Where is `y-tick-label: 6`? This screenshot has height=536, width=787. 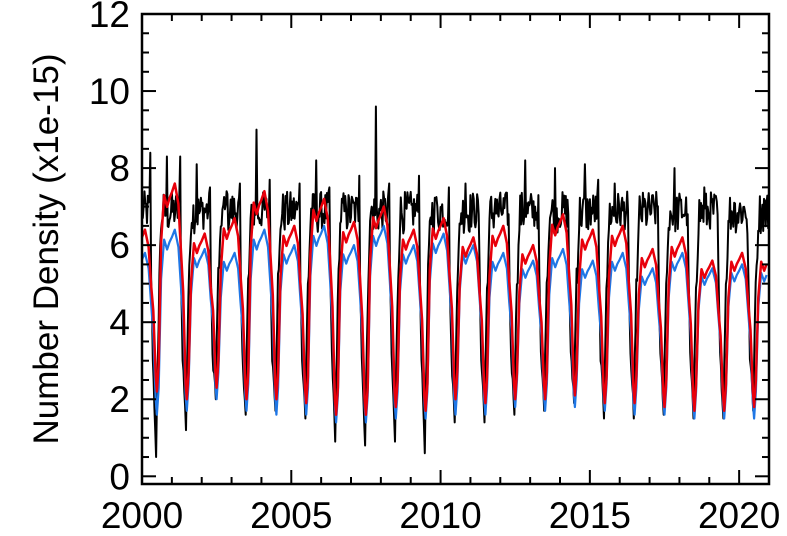 y-tick-label: 6 is located at coordinates (119, 245).